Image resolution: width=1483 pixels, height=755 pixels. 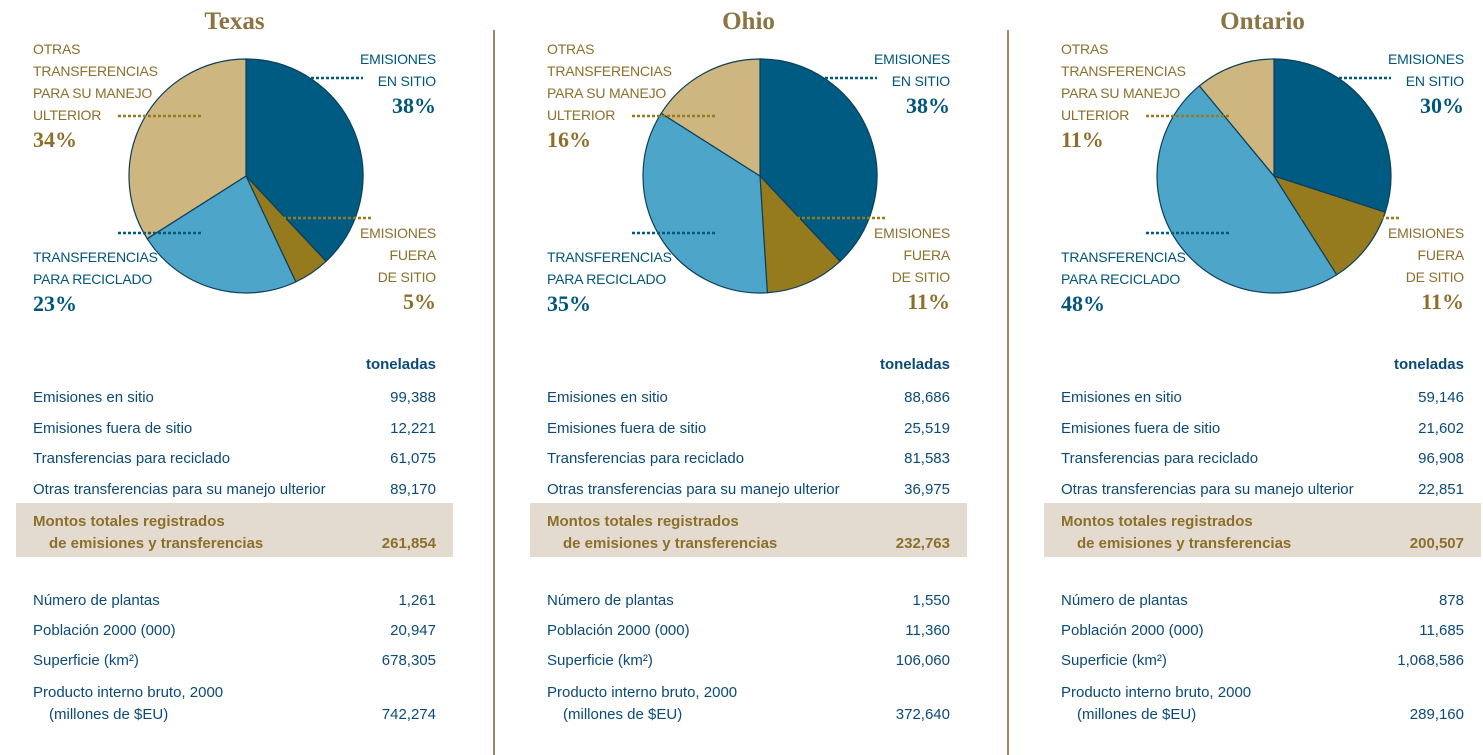 What do you see at coordinates (1262, 631) in the screenshot?
I see `fact-row: Población 2000 (000) 11,685` at bounding box center [1262, 631].